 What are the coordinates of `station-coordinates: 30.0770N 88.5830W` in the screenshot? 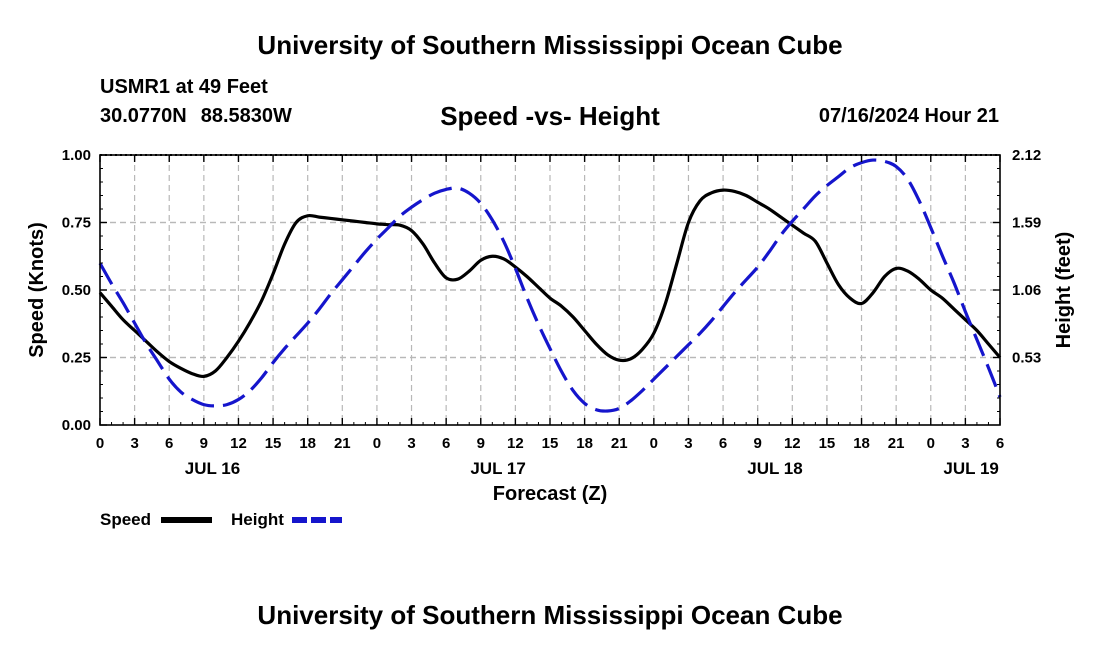 It's located at (203, 116).